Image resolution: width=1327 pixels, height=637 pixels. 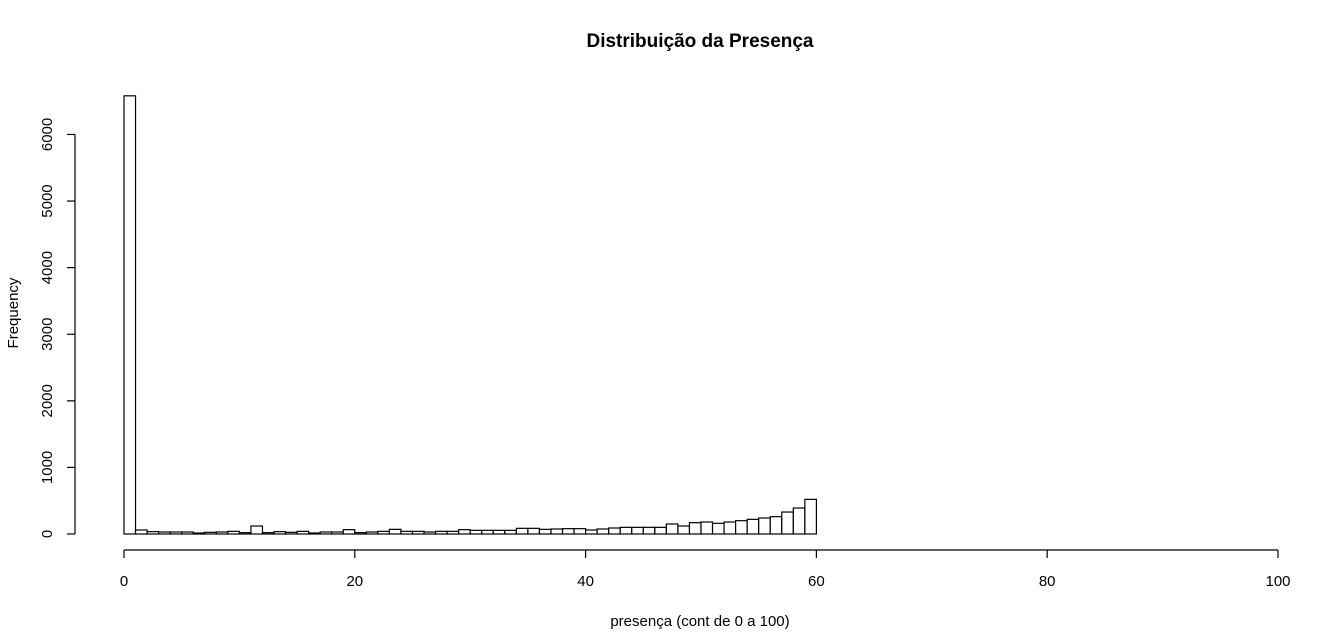 I want to click on y-tick-label: 3000, so click(x=47, y=334).